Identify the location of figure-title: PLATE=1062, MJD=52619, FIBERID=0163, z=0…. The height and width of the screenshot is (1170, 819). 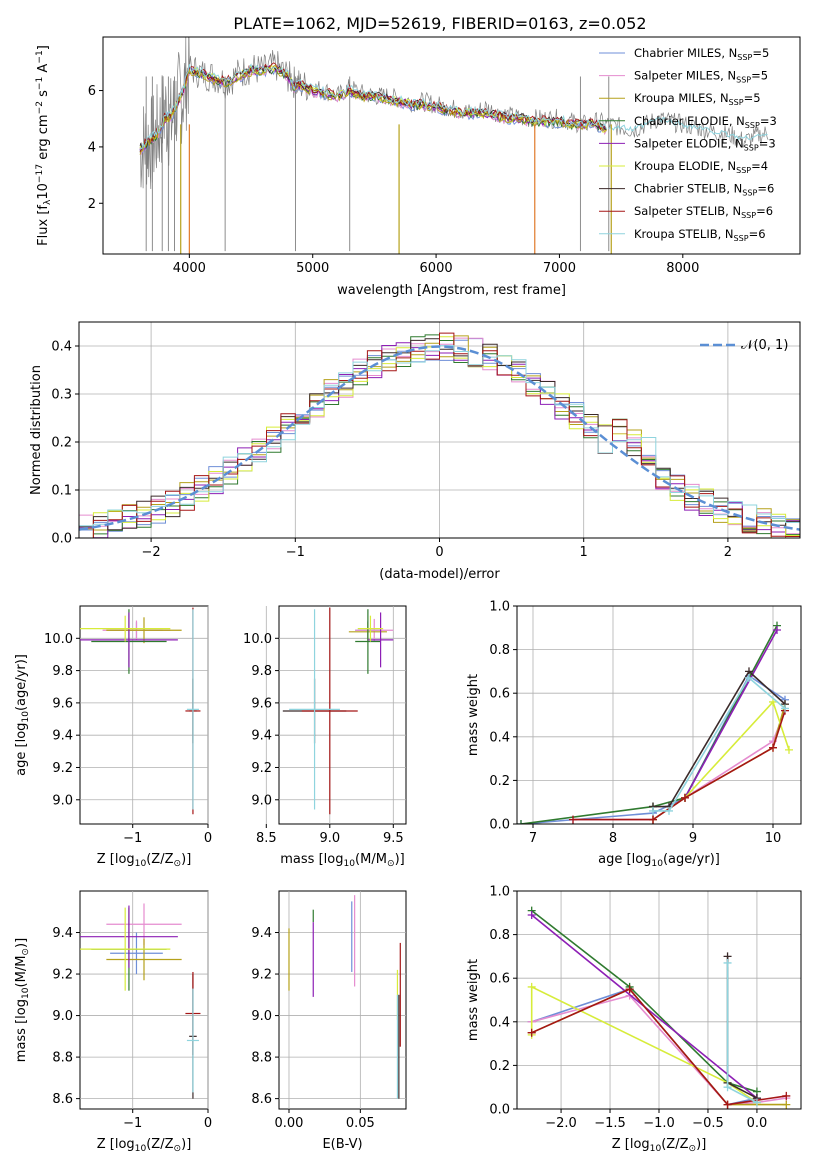
(439, 23).